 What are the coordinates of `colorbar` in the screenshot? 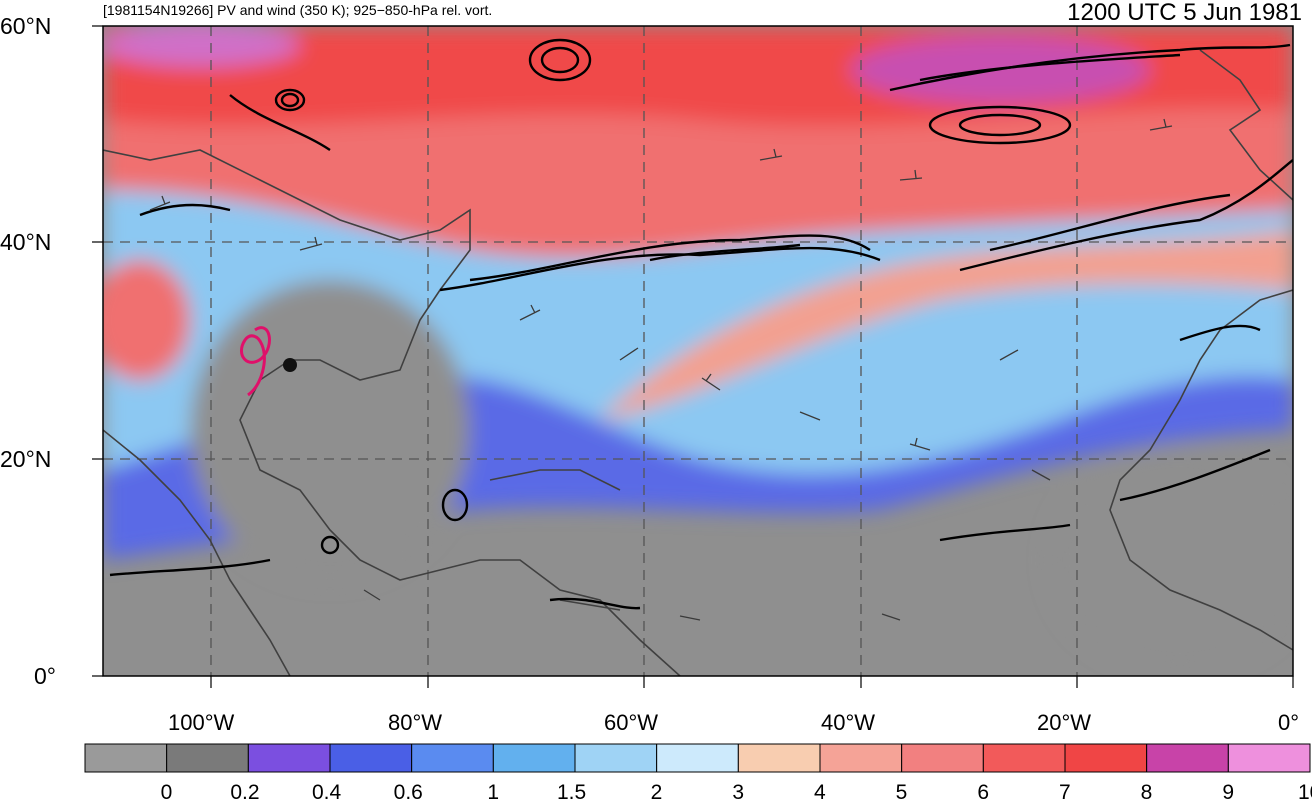 It's located at (697, 758).